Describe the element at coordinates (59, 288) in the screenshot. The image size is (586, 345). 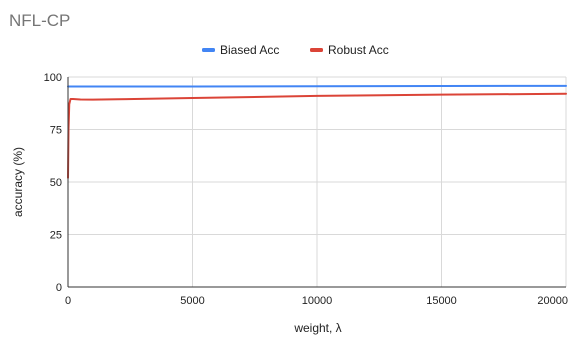
I see `y-tick-label: 0` at that location.